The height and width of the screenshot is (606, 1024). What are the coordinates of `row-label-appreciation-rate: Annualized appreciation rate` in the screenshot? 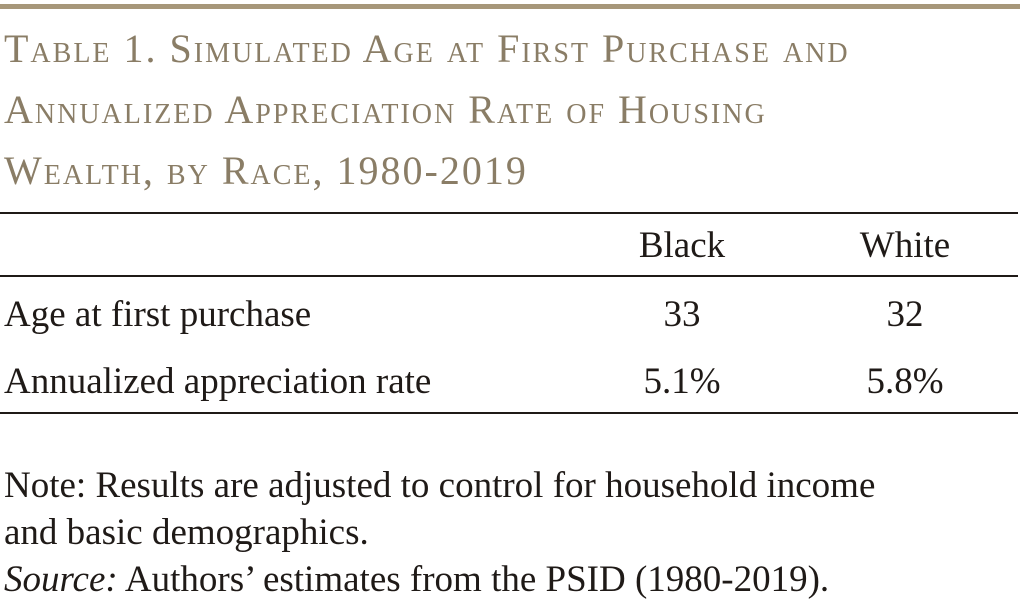 It's located at (218, 381).